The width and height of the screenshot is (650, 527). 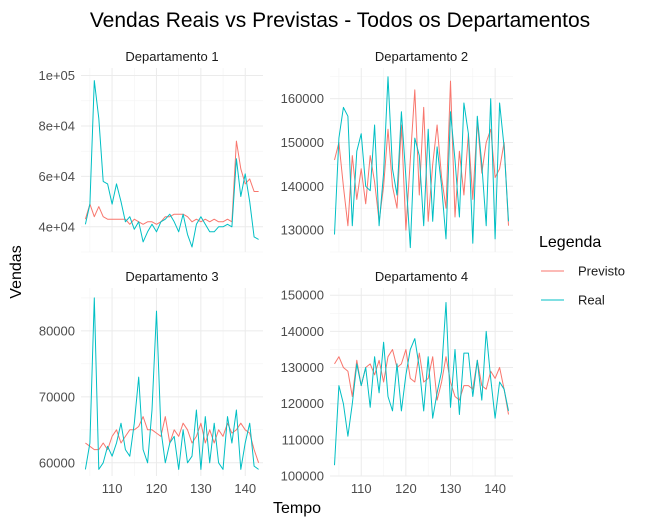 I want to click on x-axis-title: Tempo, so click(x=297, y=508).